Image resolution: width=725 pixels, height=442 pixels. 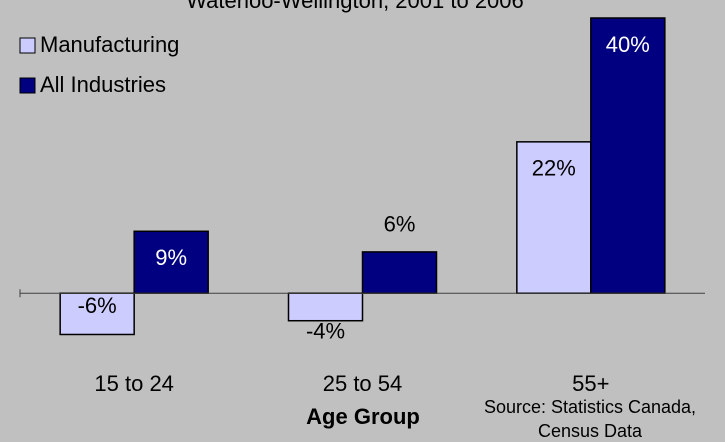 What do you see at coordinates (628, 44) in the screenshot?
I see `value-label: 40%` at bounding box center [628, 44].